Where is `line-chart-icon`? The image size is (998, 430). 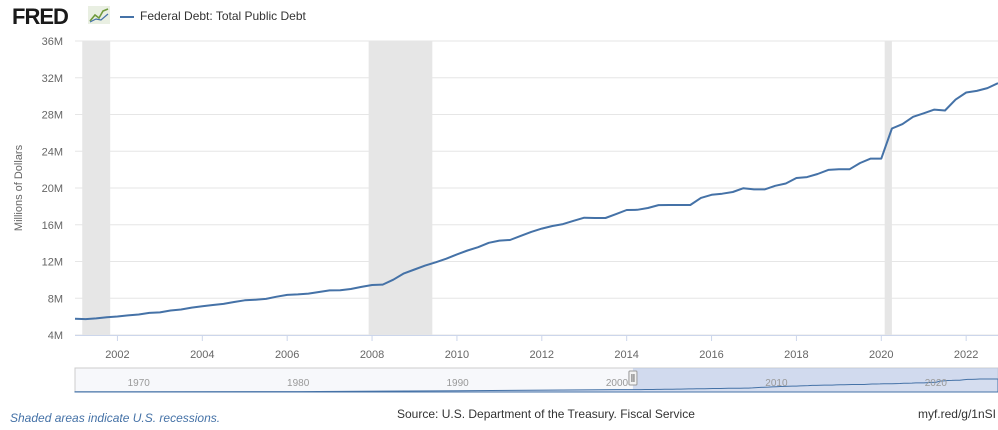 line-chart-icon is located at coordinates (99, 15).